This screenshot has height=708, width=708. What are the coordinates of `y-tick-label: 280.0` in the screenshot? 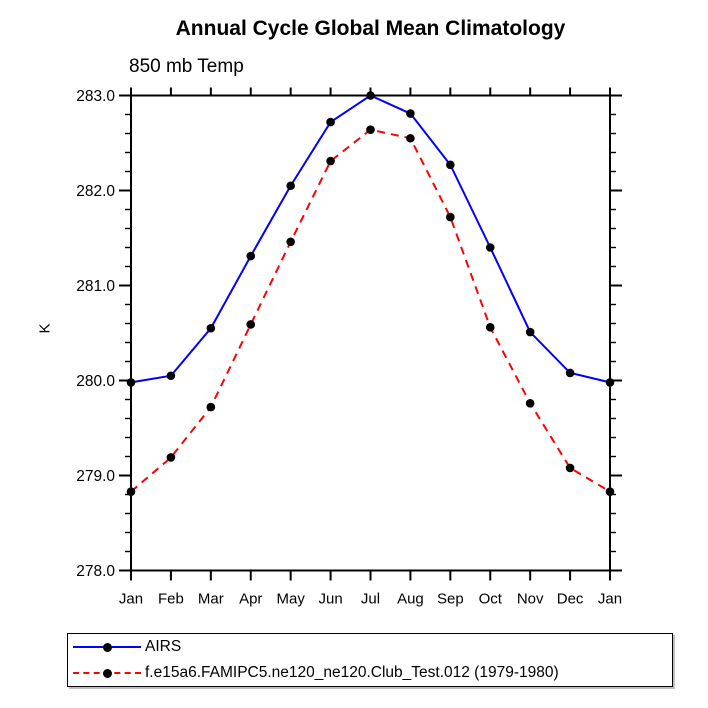 It's located at (95, 381).